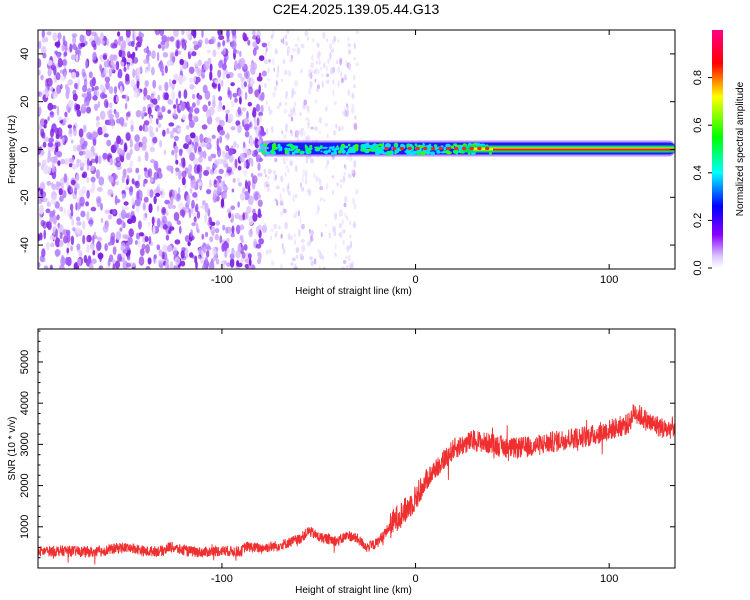  Describe the element at coordinates (698, 125) in the screenshot. I see `colorbar-tick-label: 0.6` at that location.